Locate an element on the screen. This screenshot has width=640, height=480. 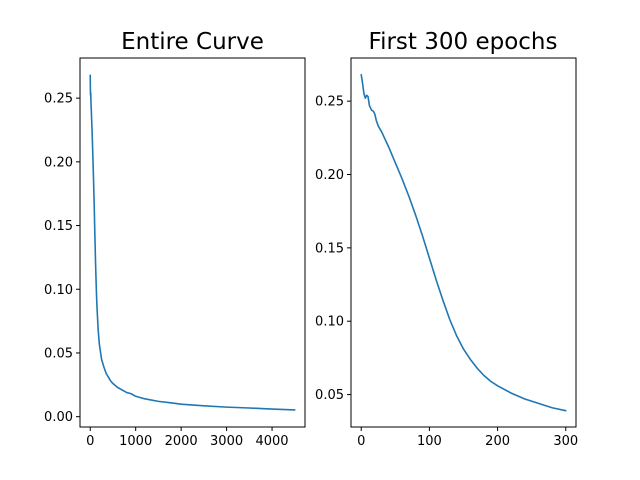
x-tick-label-entire-curve: 0 is located at coordinates (90, 441).